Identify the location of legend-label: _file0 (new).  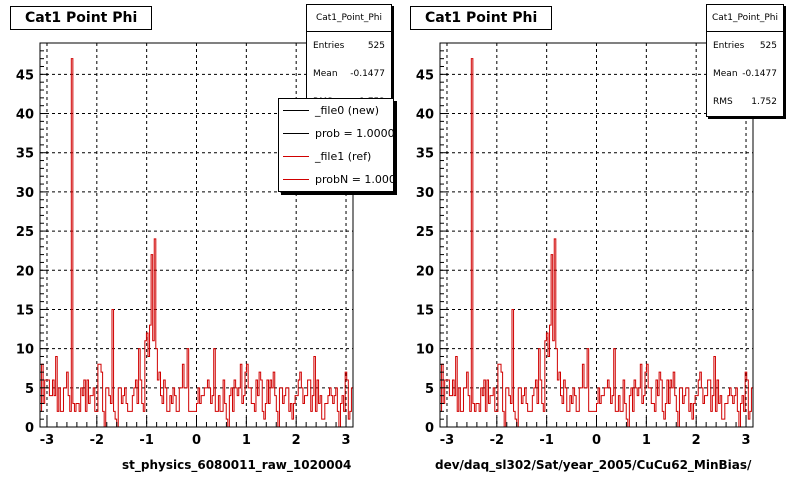
(347, 110).